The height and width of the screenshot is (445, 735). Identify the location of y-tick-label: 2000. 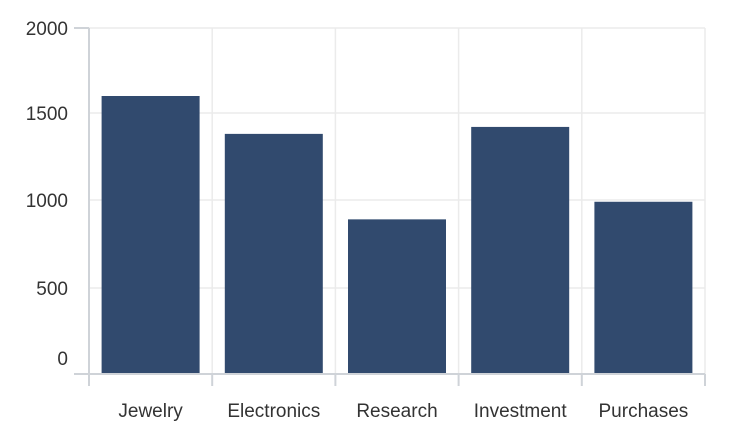
(47, 29).